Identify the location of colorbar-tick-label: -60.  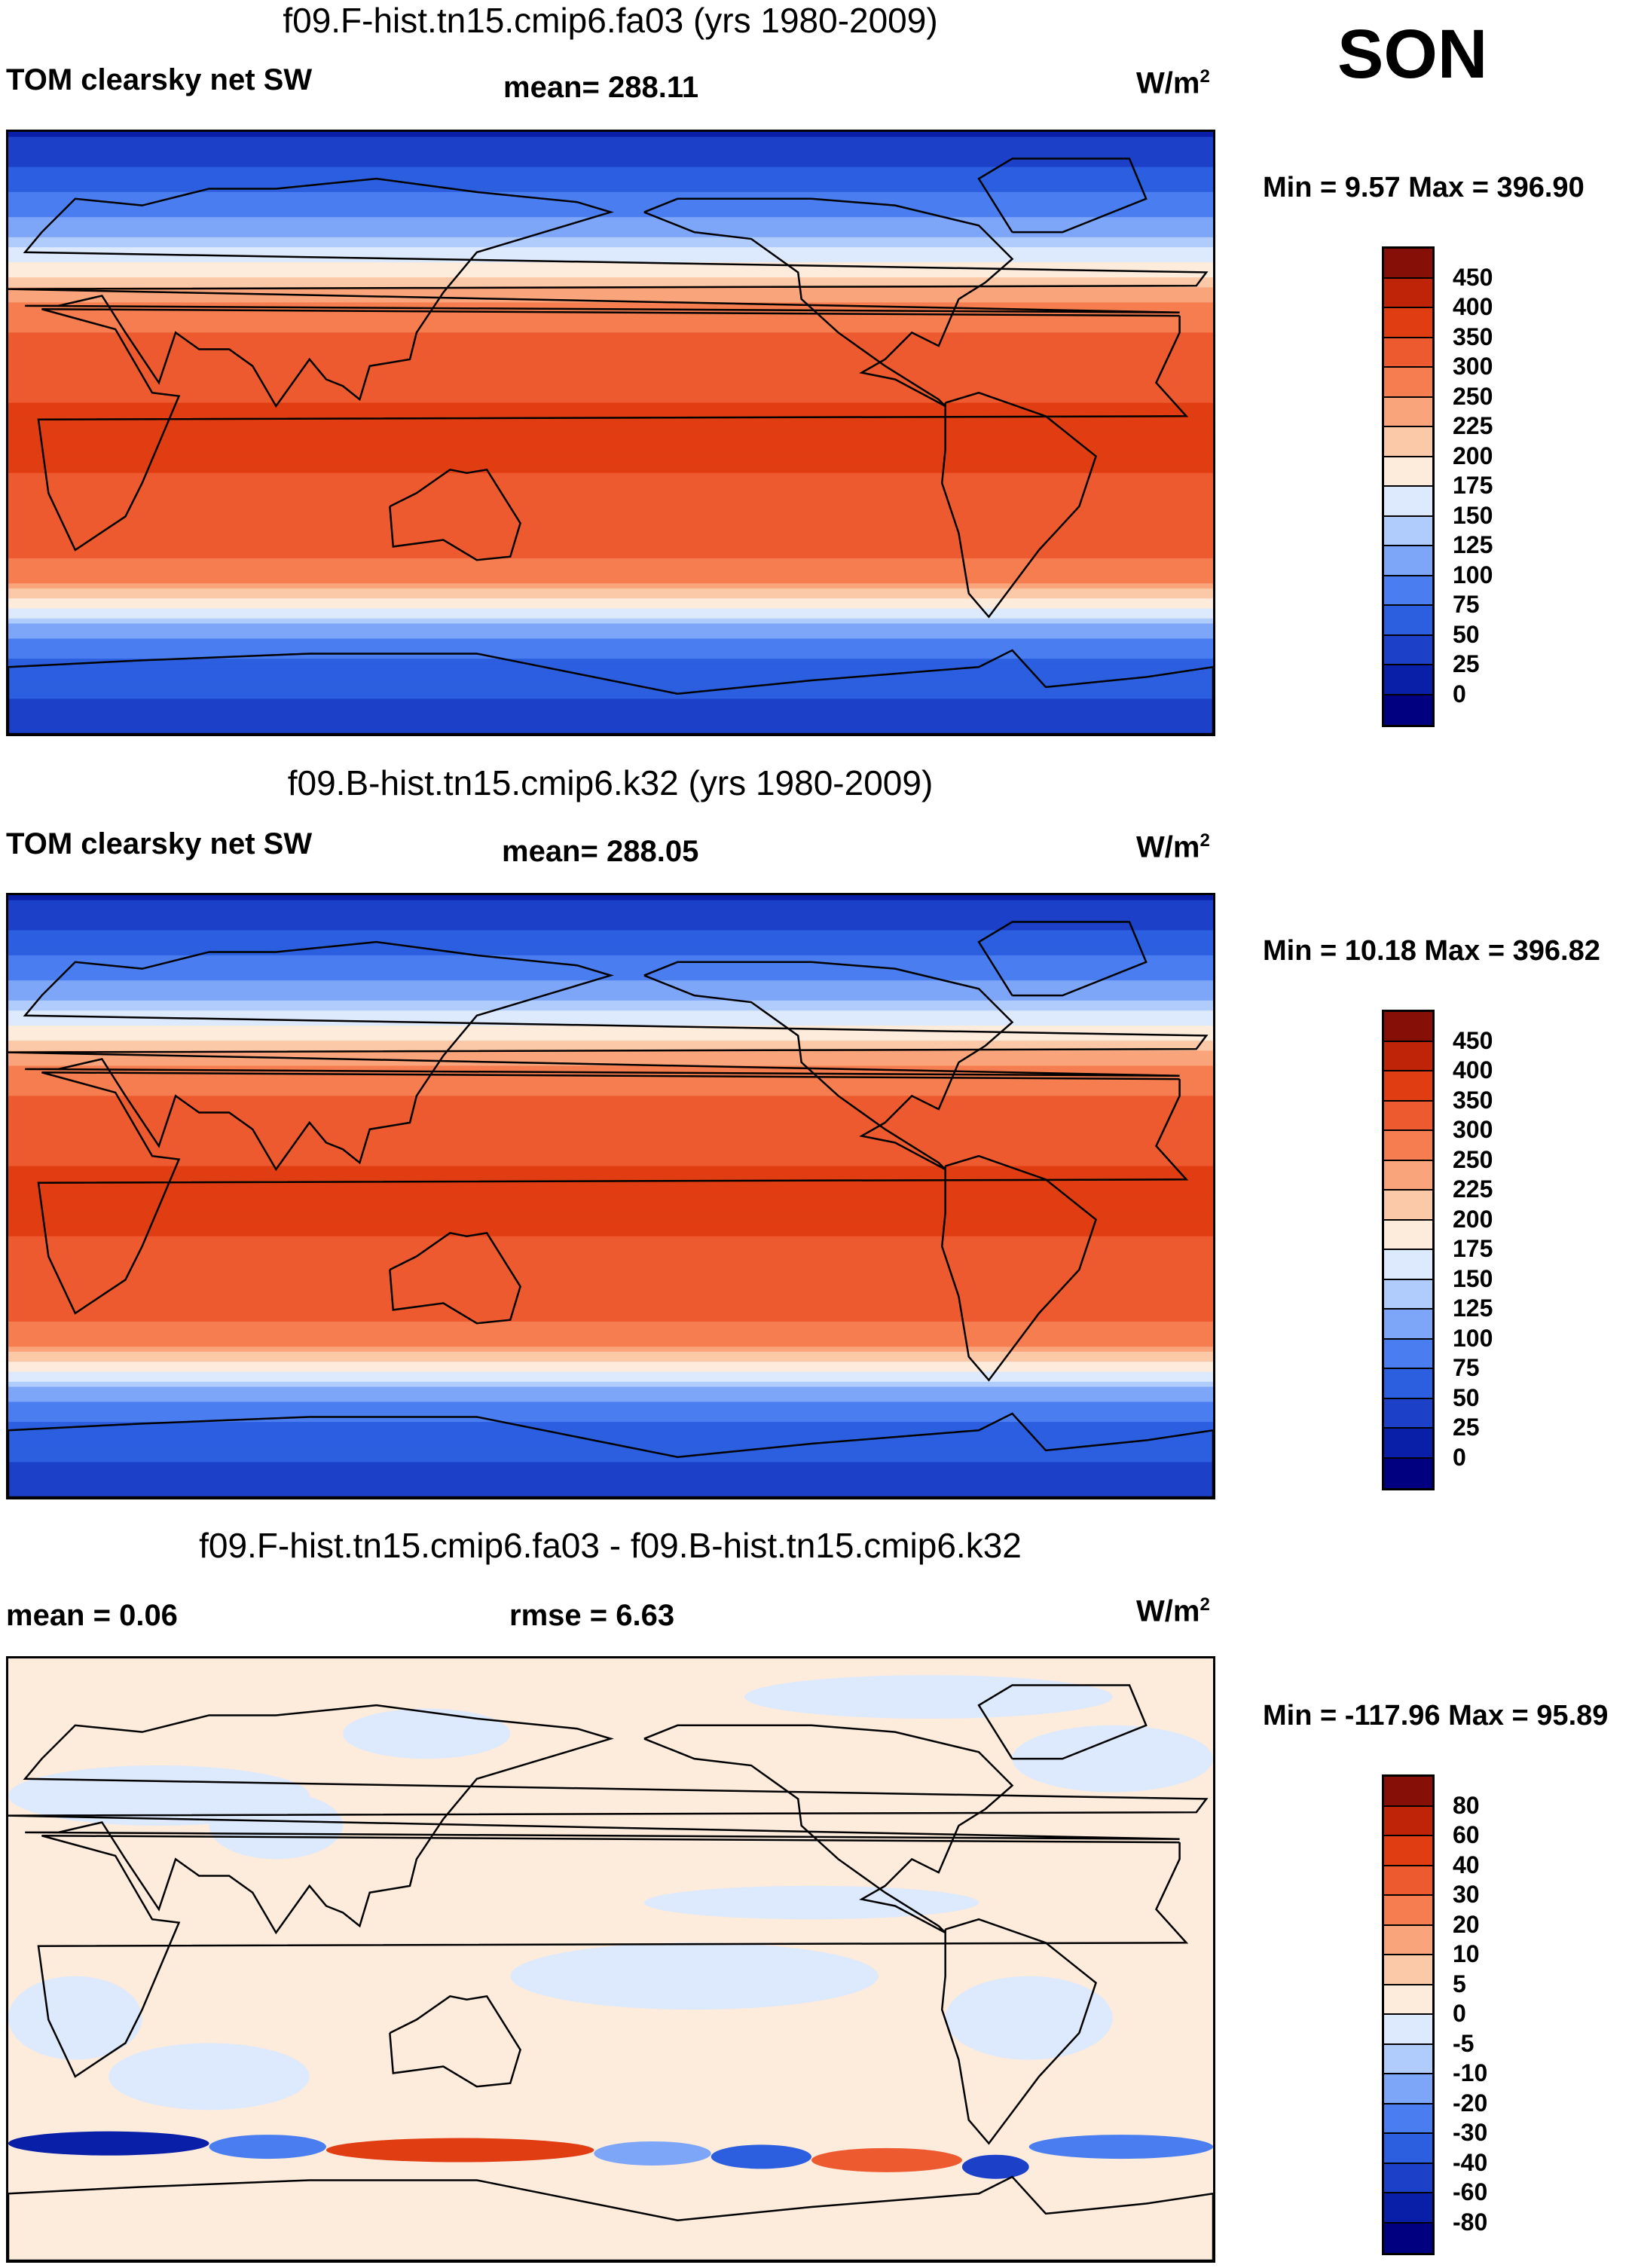
(1471, 2191).